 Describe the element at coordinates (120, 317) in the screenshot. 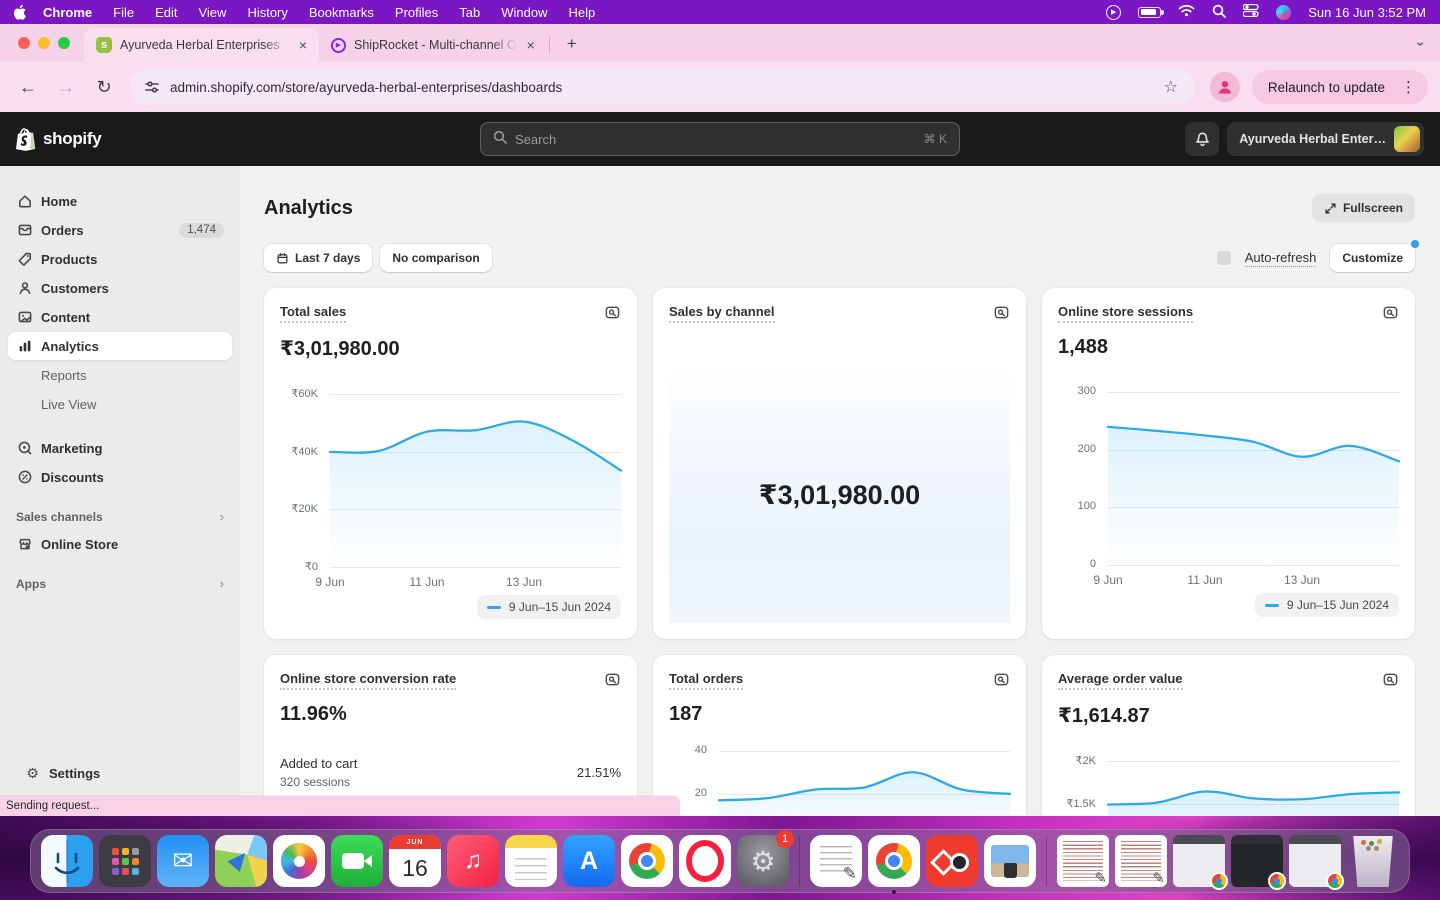

I see `sidebar-item-content: Content` at that location.